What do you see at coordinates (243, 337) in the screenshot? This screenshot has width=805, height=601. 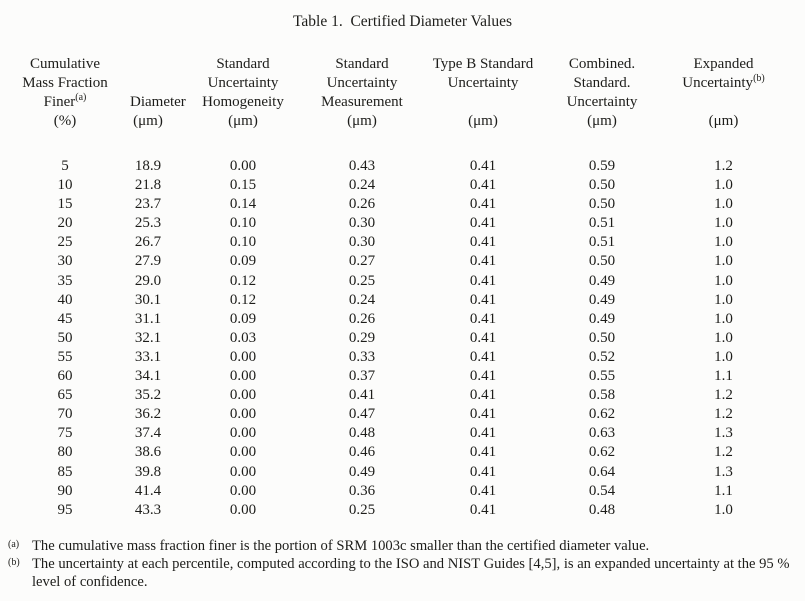 I see `table-cell: 0.03` at bounding box center [243, 337].